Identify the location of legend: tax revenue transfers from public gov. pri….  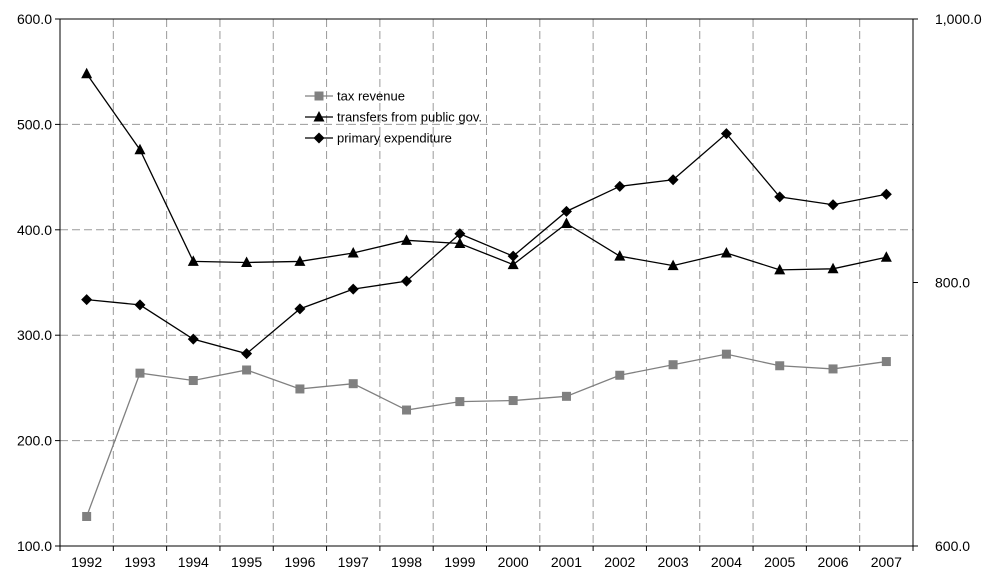
(393, 117).